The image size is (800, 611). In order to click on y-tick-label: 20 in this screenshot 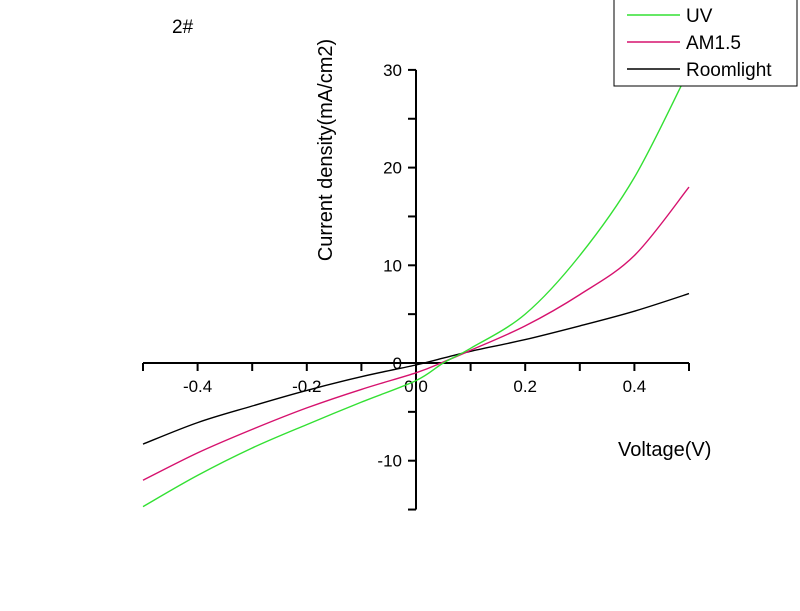, I will do `click(392, 168)`.